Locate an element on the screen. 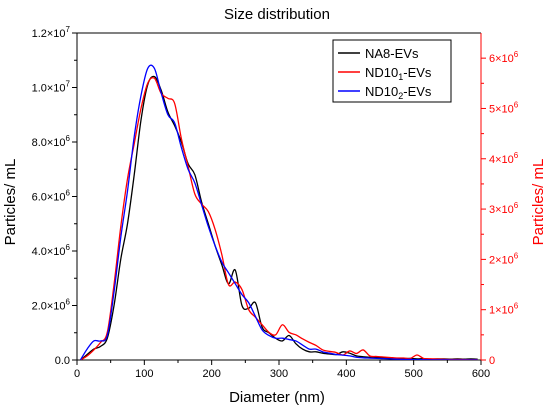 This screenshot has width=550, height=410. y-right-tick-label: 2×10⁶ is located at coordinates (504, 258).